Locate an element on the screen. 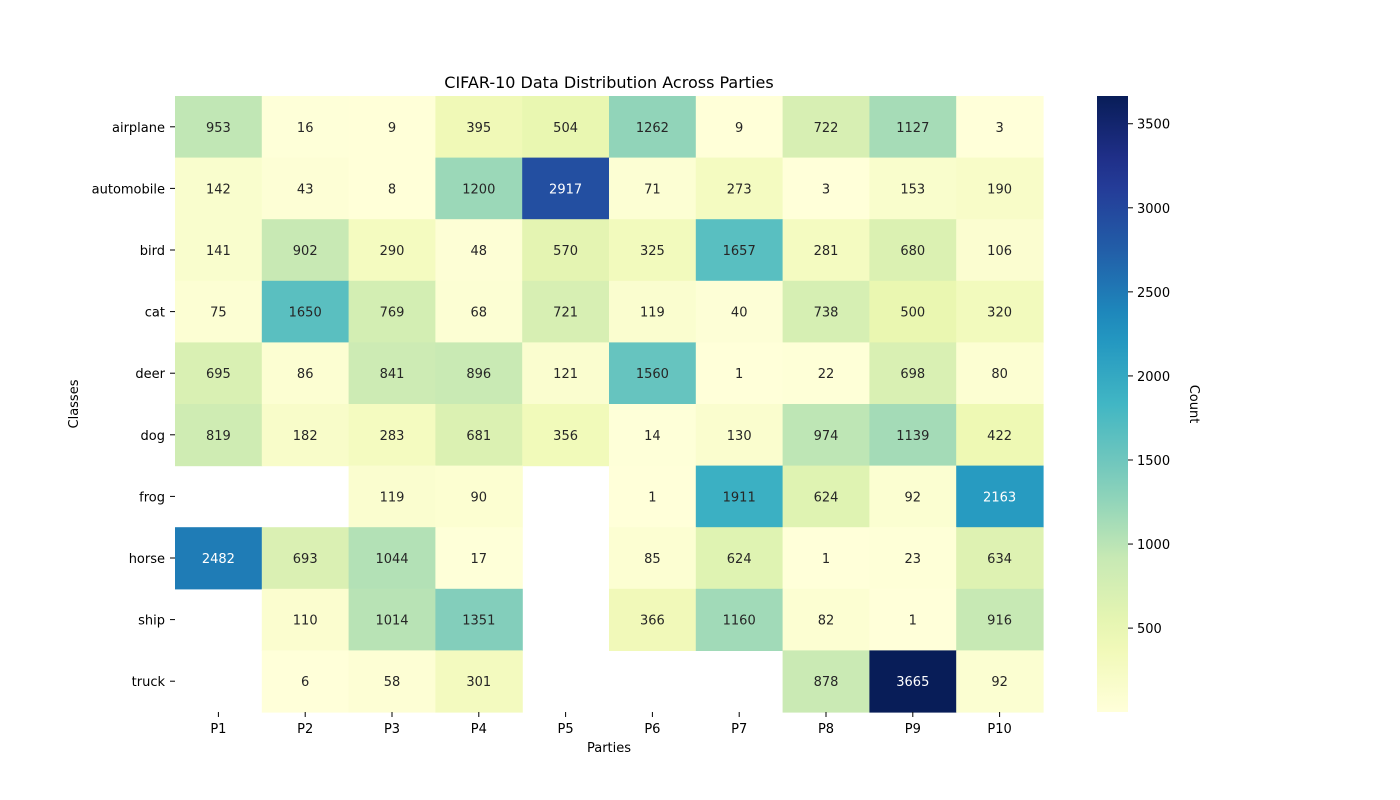 Image resolution: width=1400 pixels, height=800 pixels. cell-value-label: 1911 is located at coordinates (739, 497).